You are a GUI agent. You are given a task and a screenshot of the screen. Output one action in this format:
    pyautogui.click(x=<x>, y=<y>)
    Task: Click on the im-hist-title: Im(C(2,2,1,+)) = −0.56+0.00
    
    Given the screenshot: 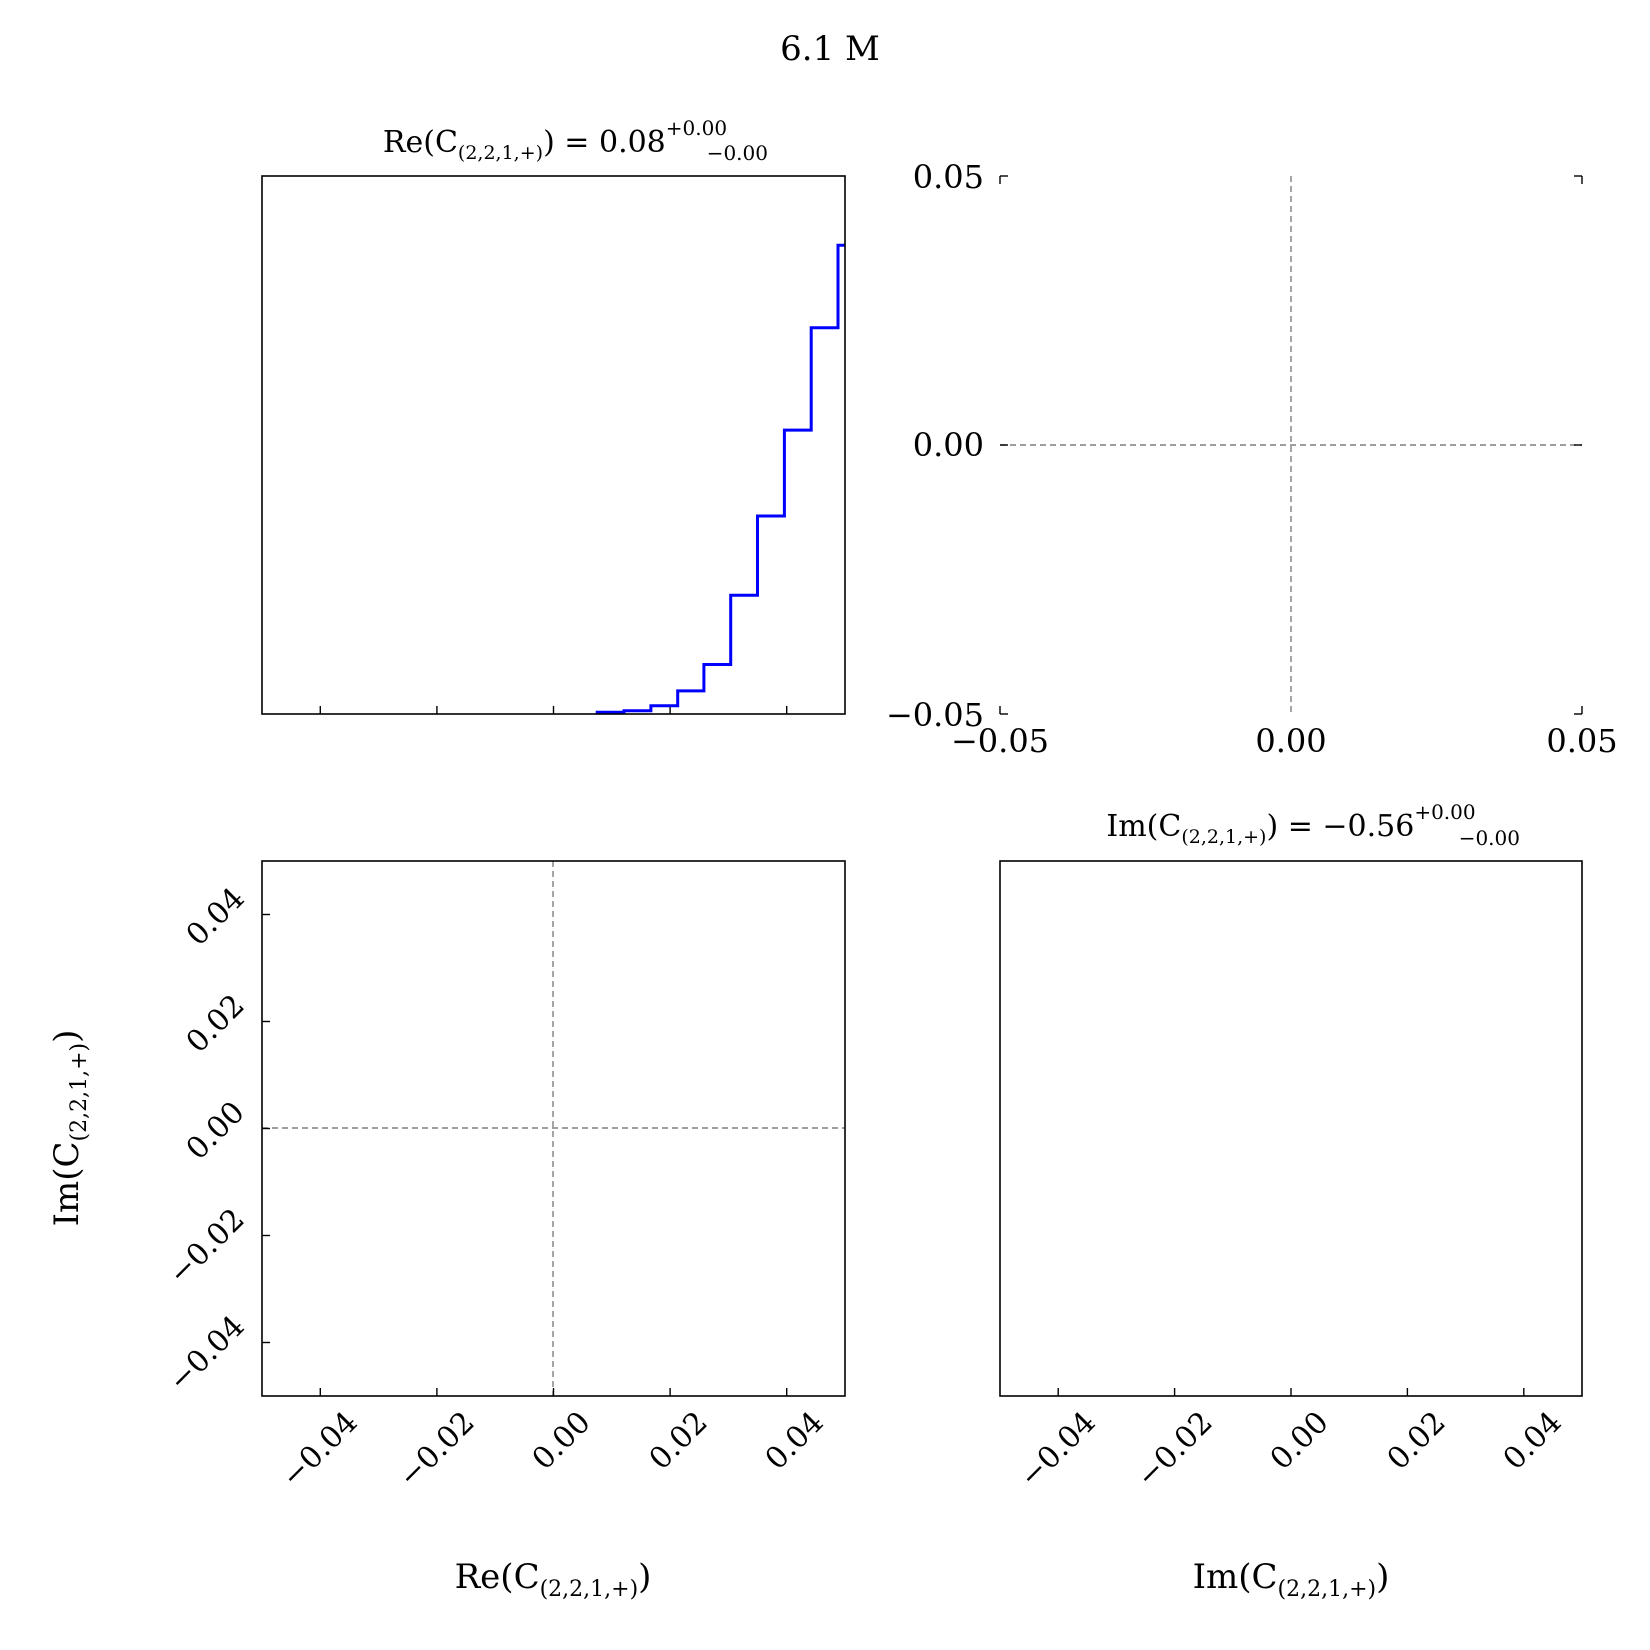 What is the action you would take?
    pyautogui.click(x=1290, y=824)
    